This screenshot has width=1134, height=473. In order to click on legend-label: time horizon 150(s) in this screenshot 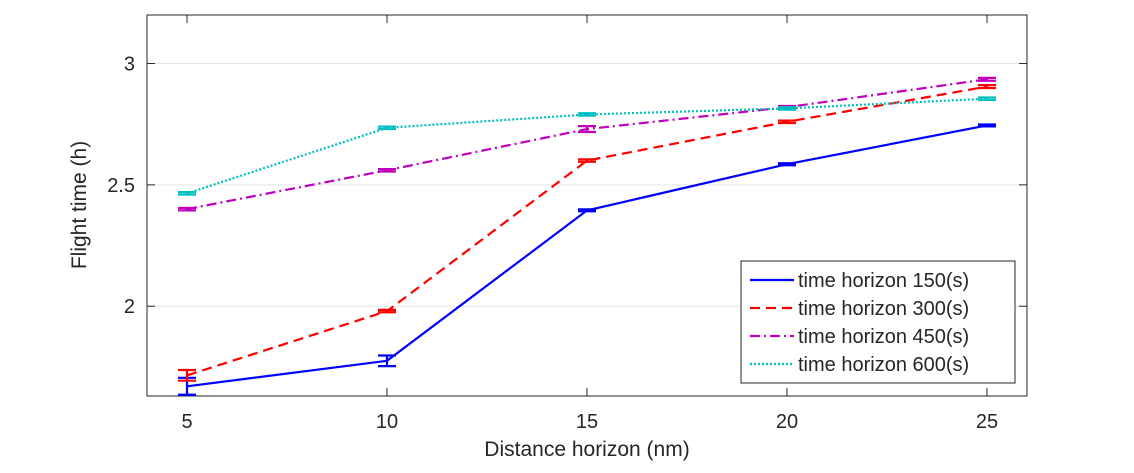, I will do `click(883, 281)`.